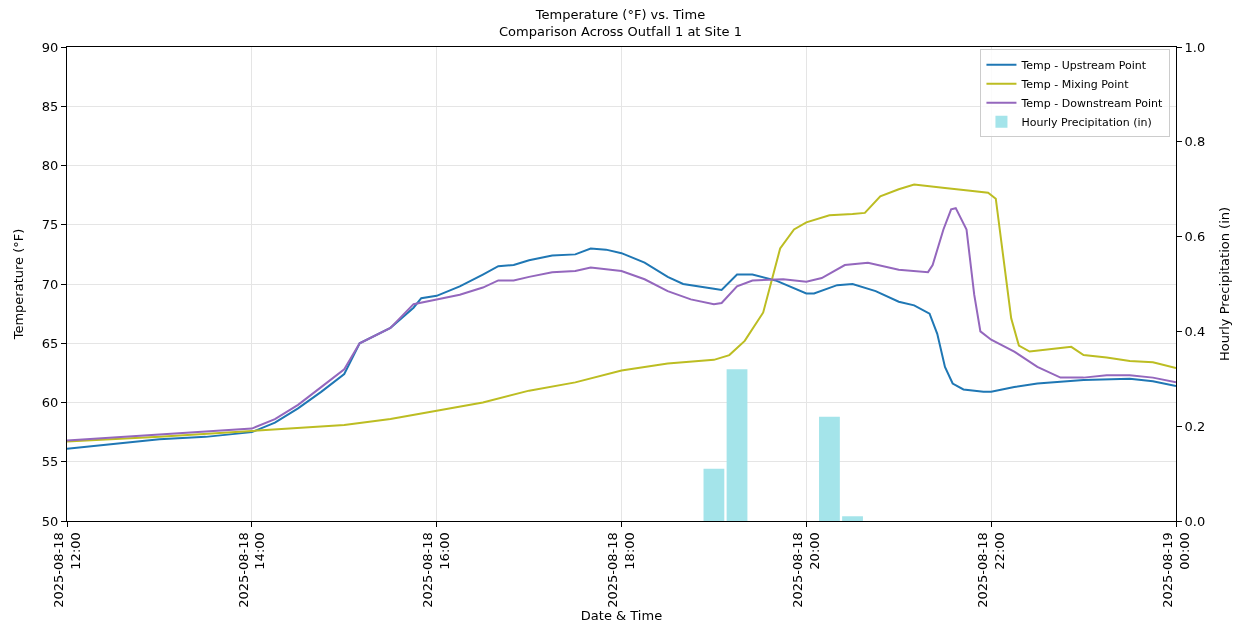 The height and width of the screenshot is (640, 1241). I want to click on x-tick-label: 2025-08-18 14:00, so click(251, 570).